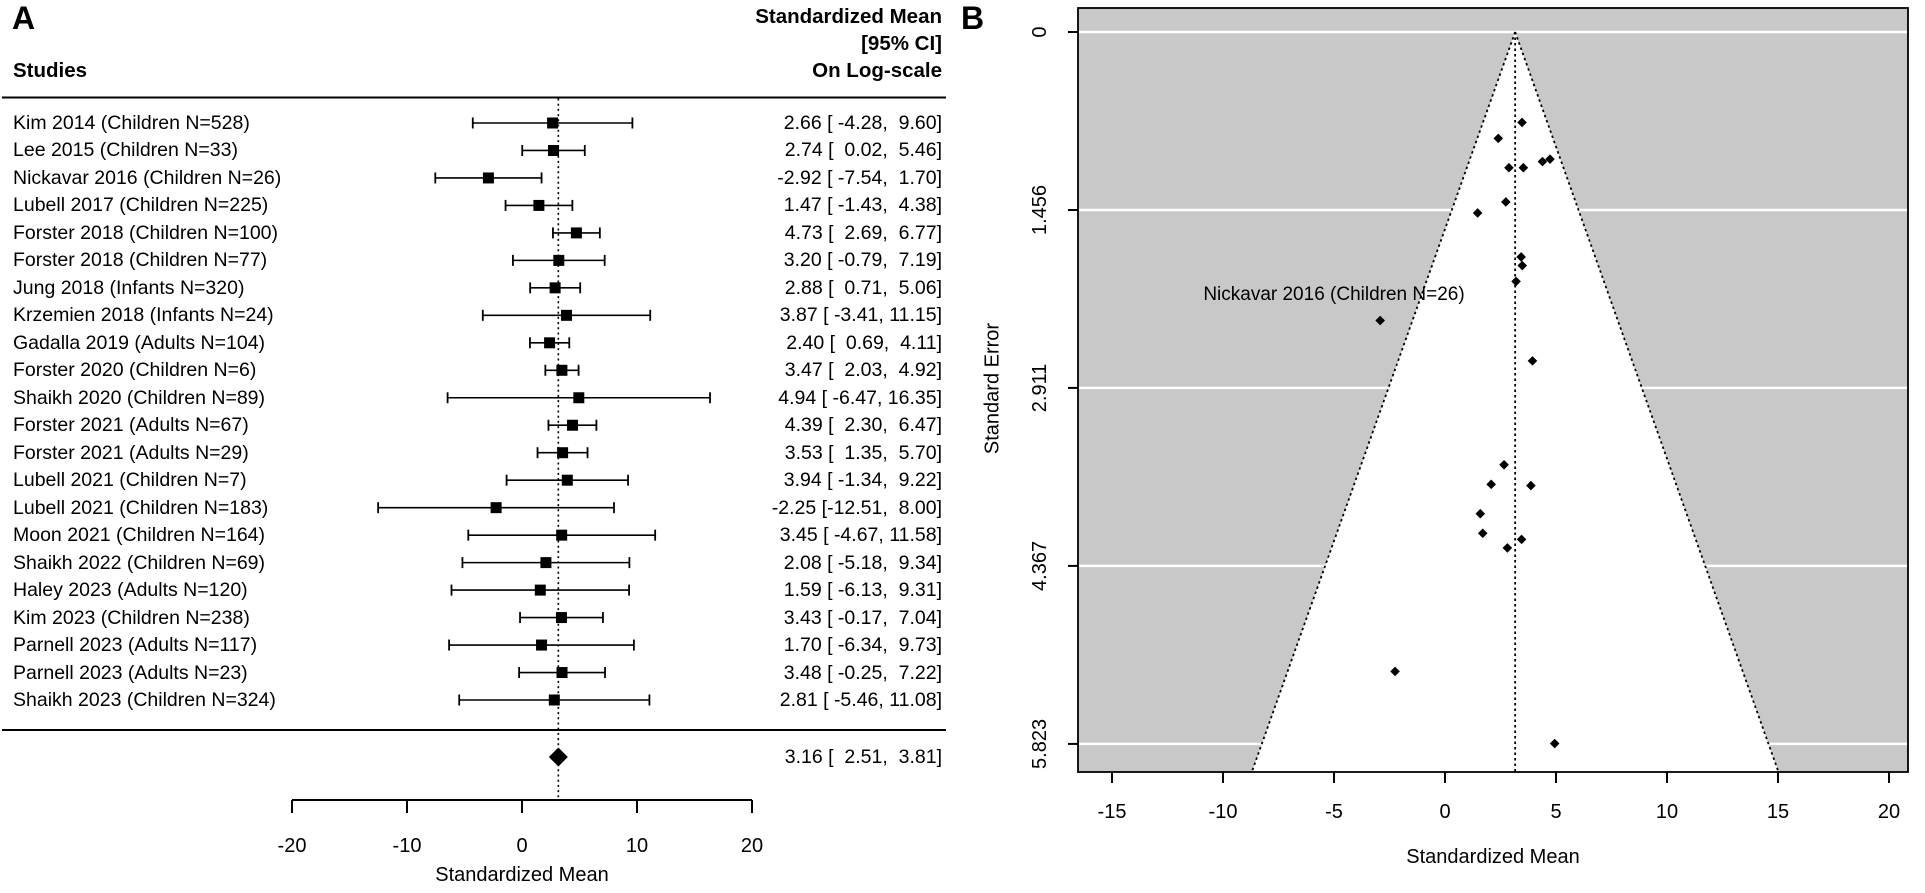 The width and height of the screenshot is (1925, 893). Describe the element at coordinates (862, 672) in the screenshot. I see `study-ci-value: 3.48 [ -0.25, 7.22]` at that location.